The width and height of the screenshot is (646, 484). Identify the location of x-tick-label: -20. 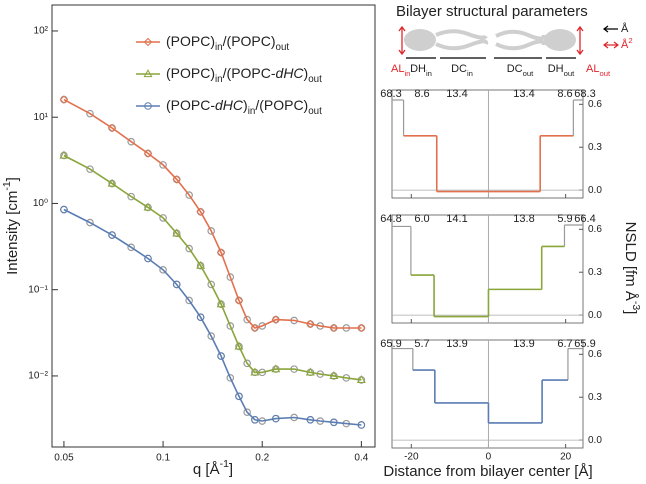
(411, 457).